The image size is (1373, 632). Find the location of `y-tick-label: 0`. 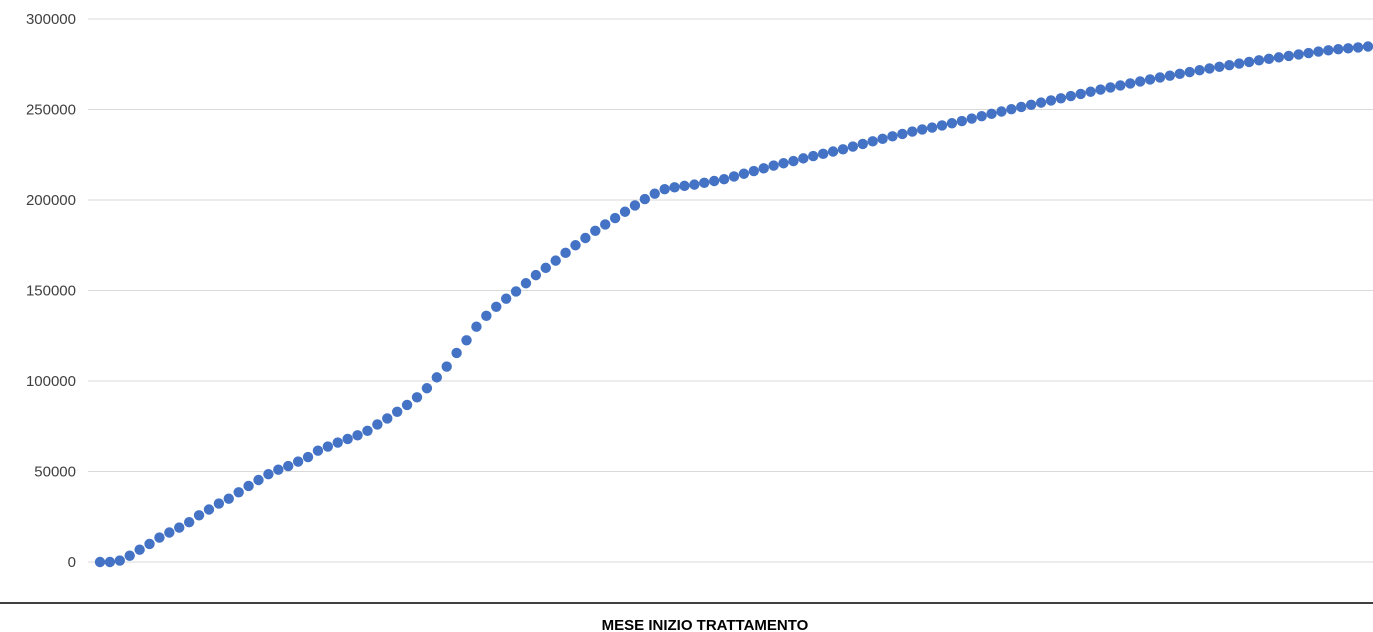

y-tick-label: 0 is located at coordinates (72, 562).